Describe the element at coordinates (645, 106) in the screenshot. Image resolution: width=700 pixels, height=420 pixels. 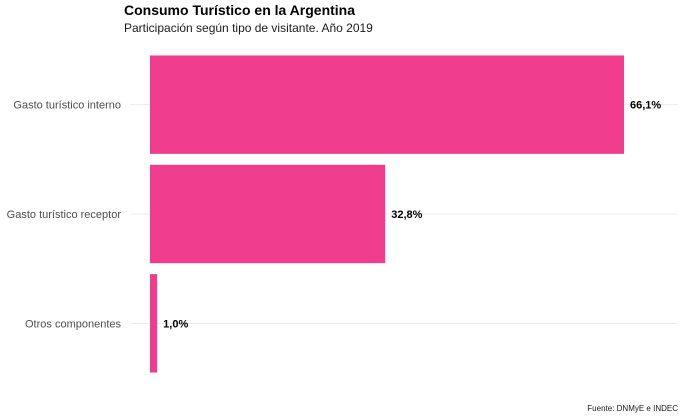
I see `value-label: 66,1%` at that location.